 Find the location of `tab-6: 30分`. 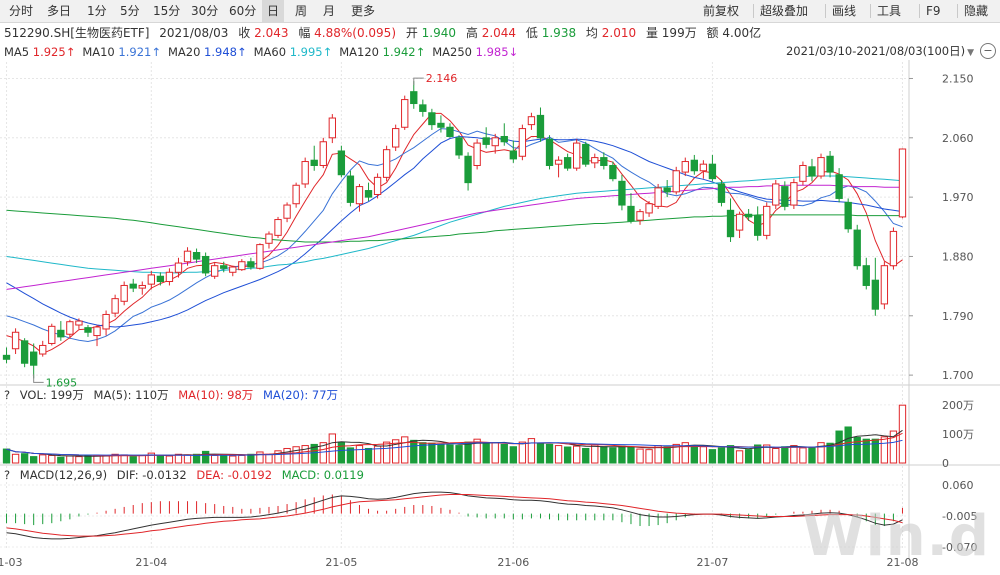

tab-6: 30分 is located at coordinates (205, 11).